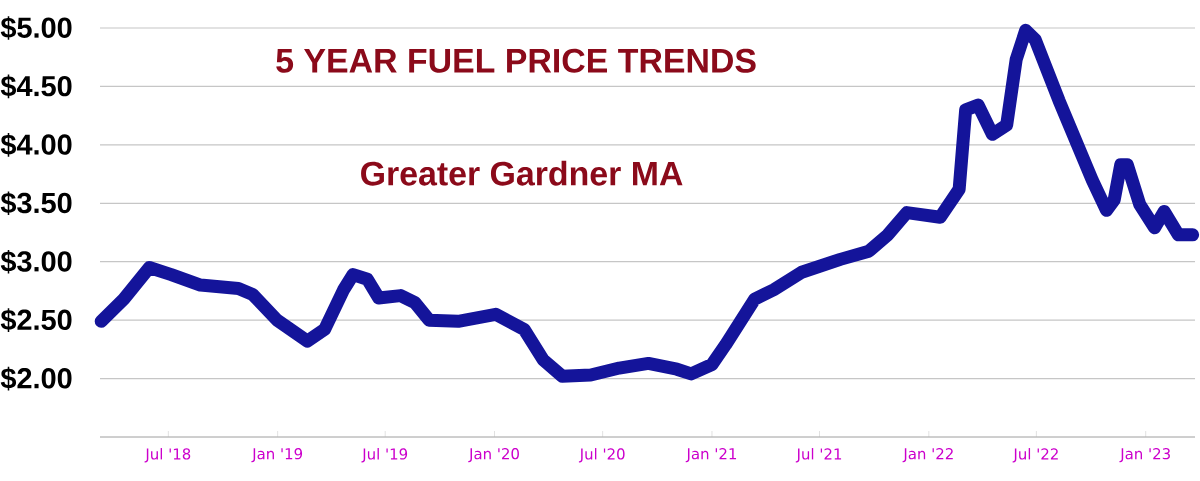  I want to click on x-tick-label: Jul '19, so click(384, 455).